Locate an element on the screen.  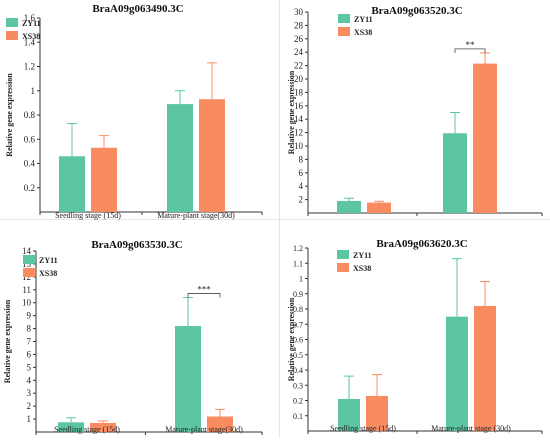
y-tick-label: 28 is located at coordinates (299, 25).